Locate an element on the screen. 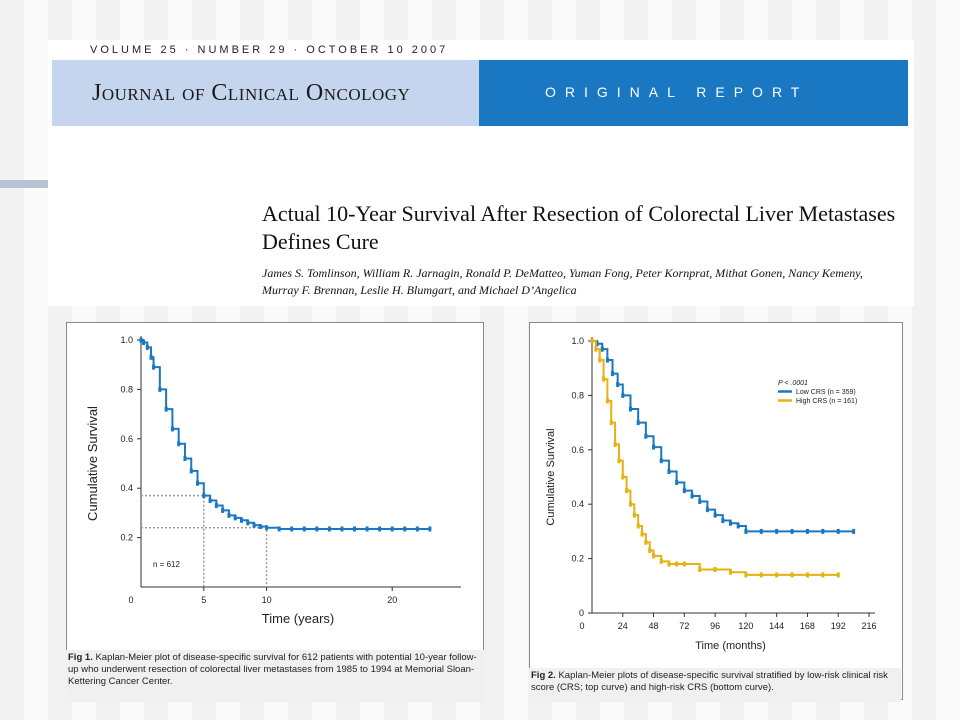 This screenshot has width=960, height=720. x-tick-label: 216 is located at coordinates (868, 626).